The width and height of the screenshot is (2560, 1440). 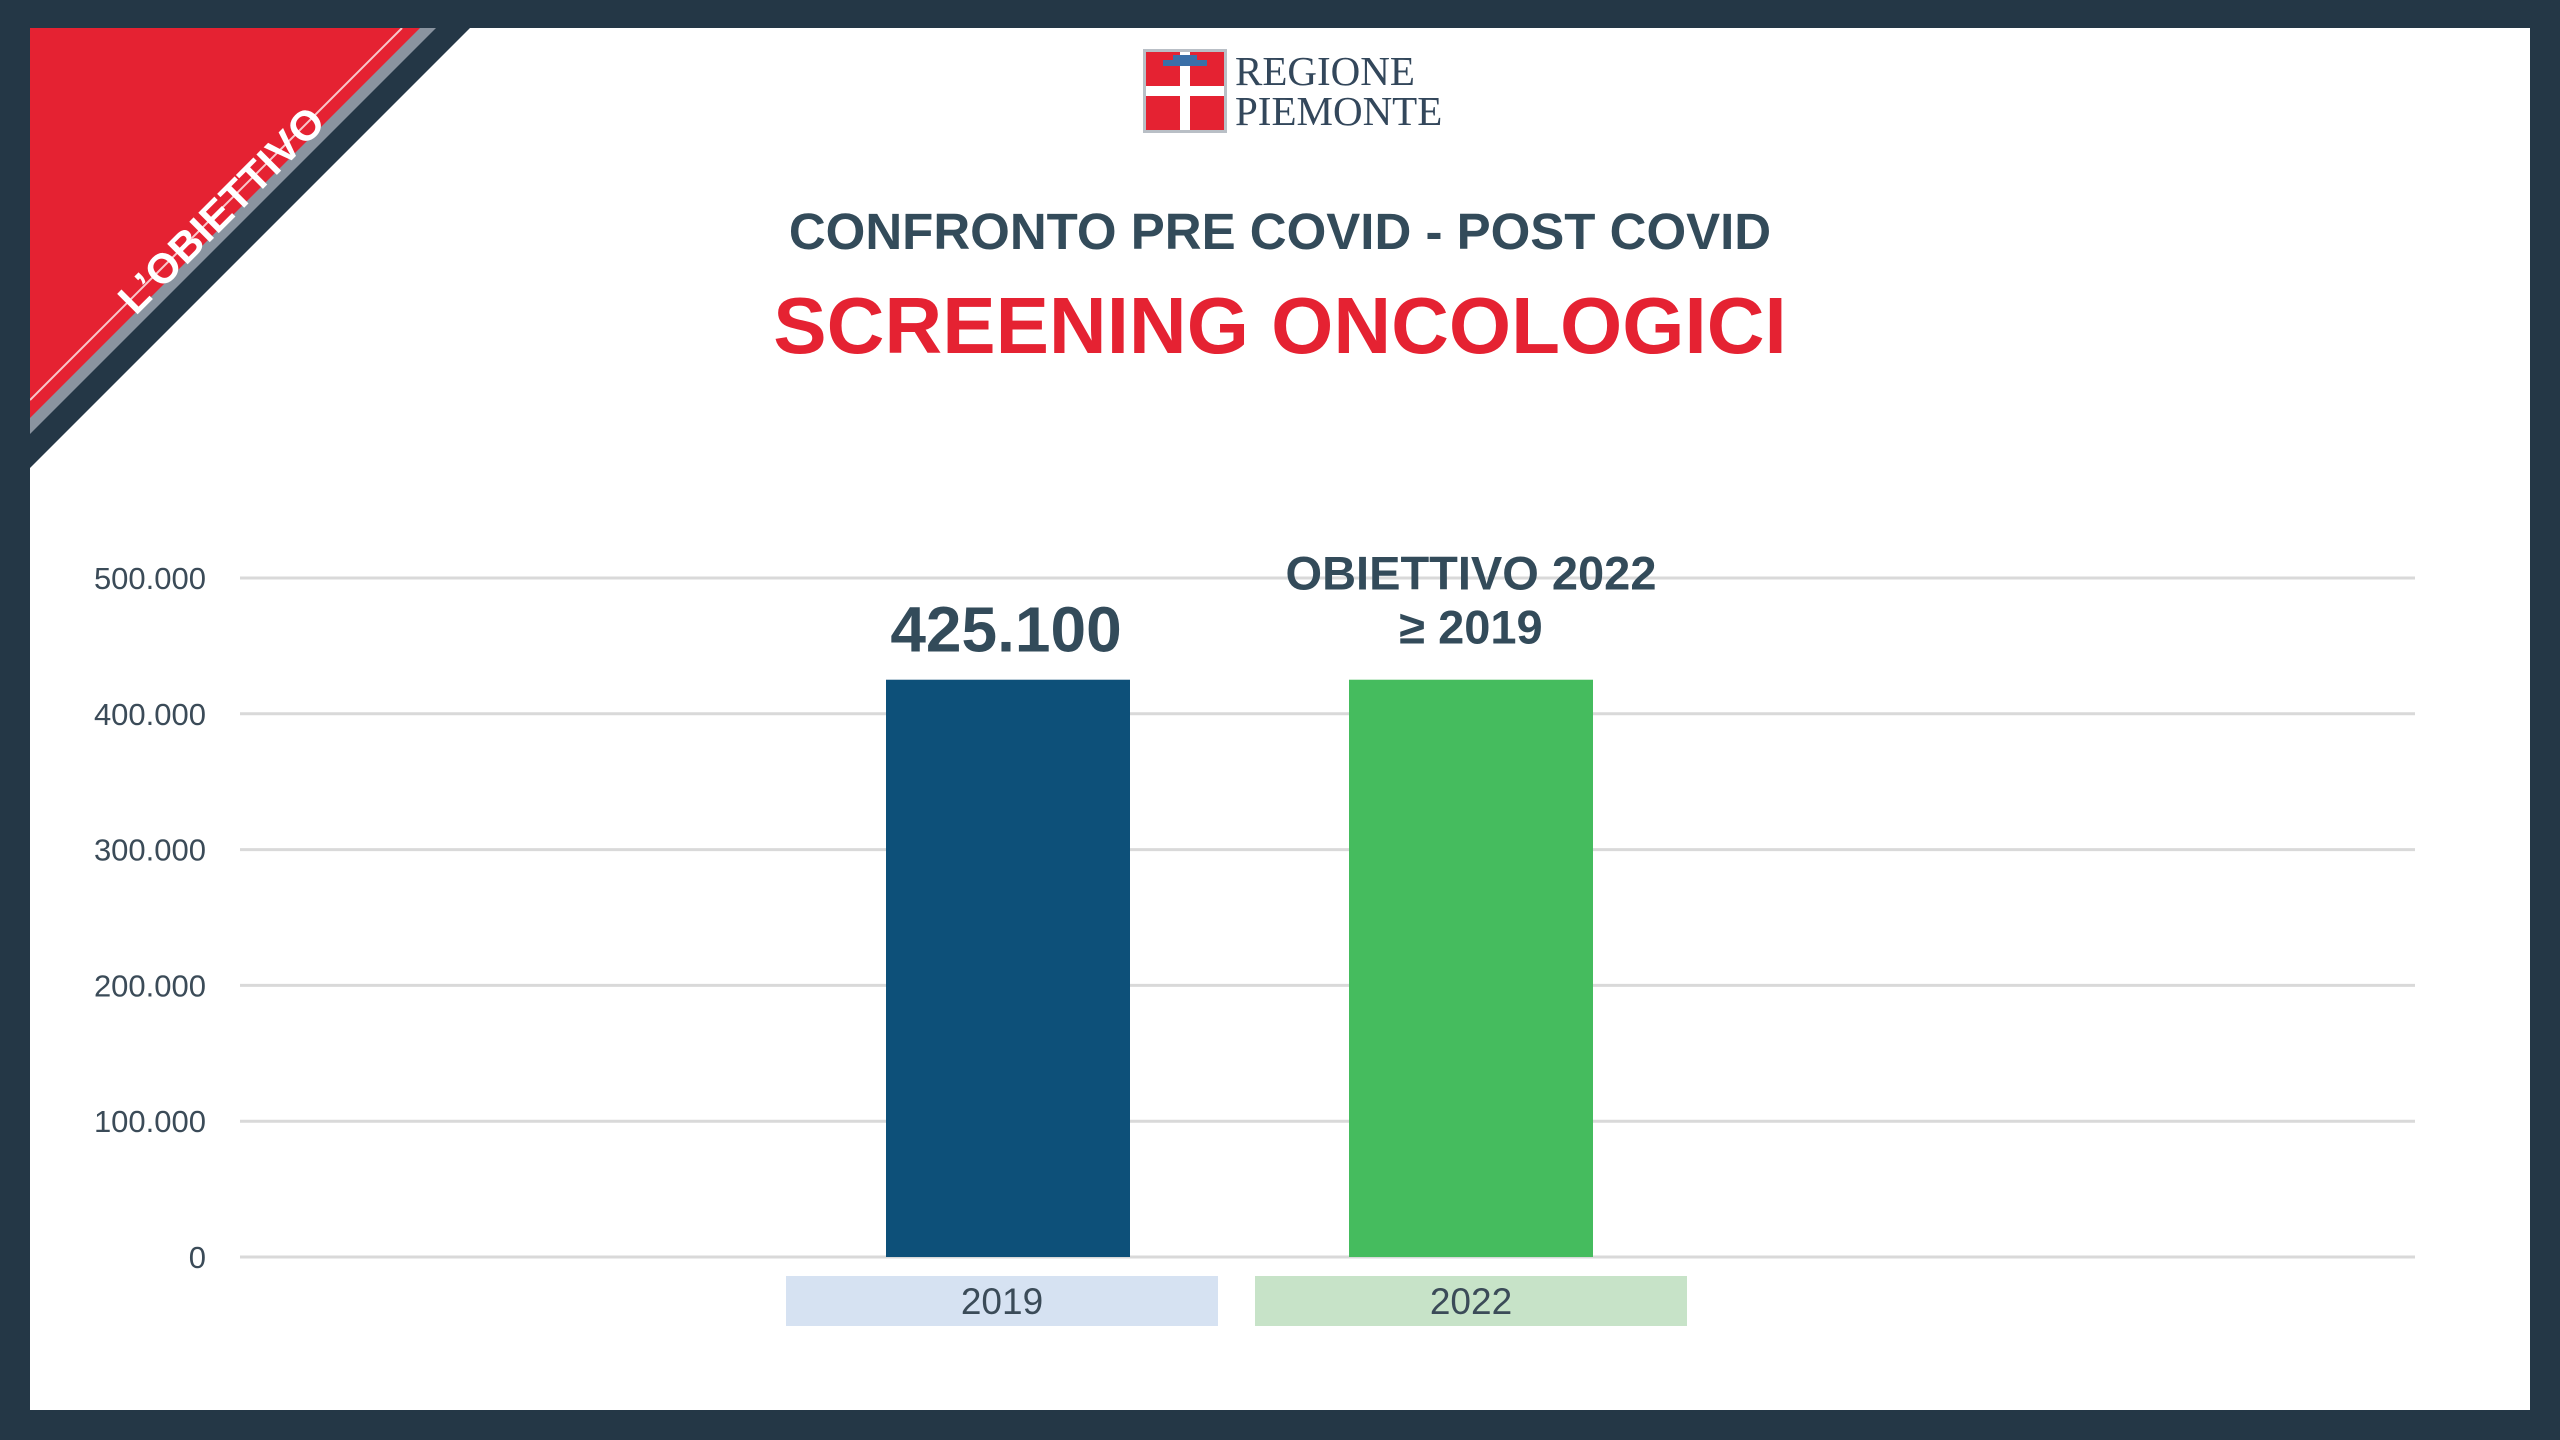 I want to click on chart-data-labels: 425.100 OBIETTIVO 2022≥ 2019, so click(x=1273, y=606).